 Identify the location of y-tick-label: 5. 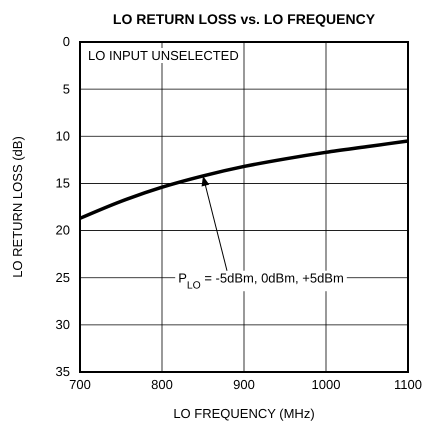
(66, 88).